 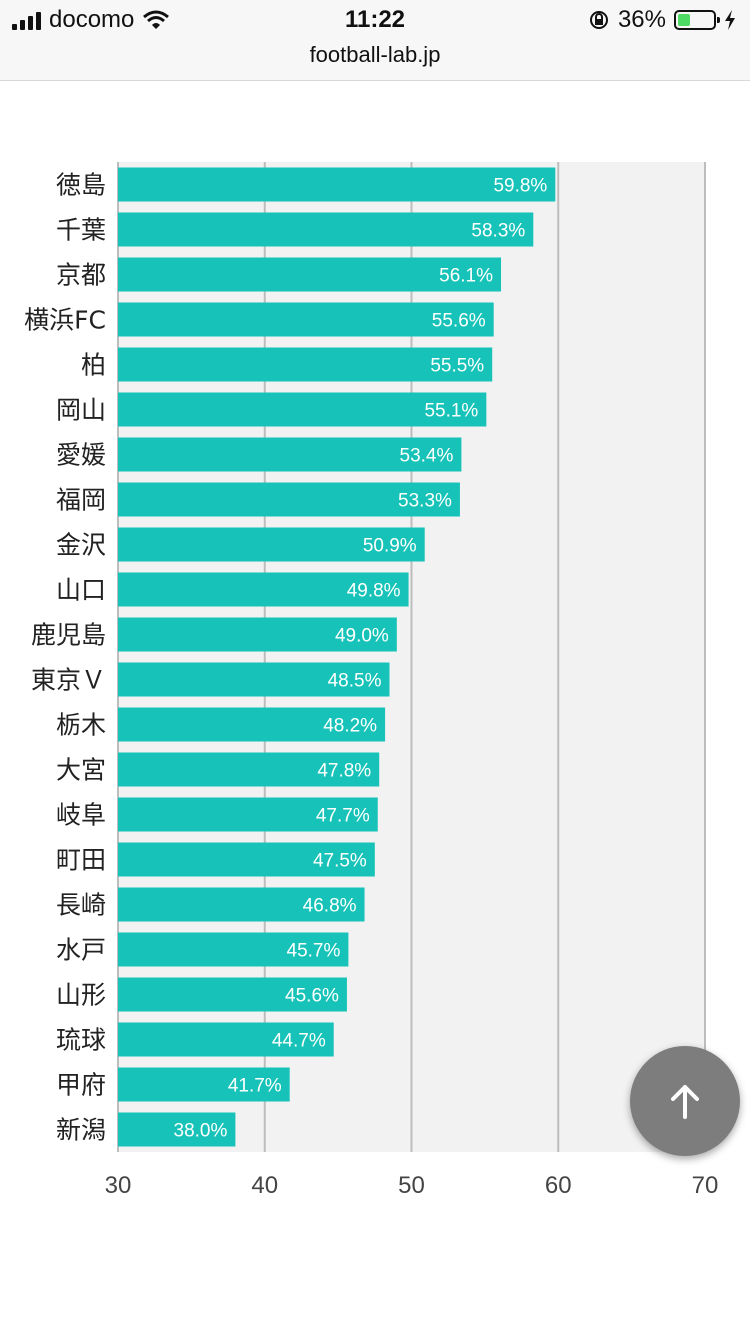 What do you see at coordinates (684, 20) in the screenshot?
I see `battery-level` at bounding box center [684, 20].